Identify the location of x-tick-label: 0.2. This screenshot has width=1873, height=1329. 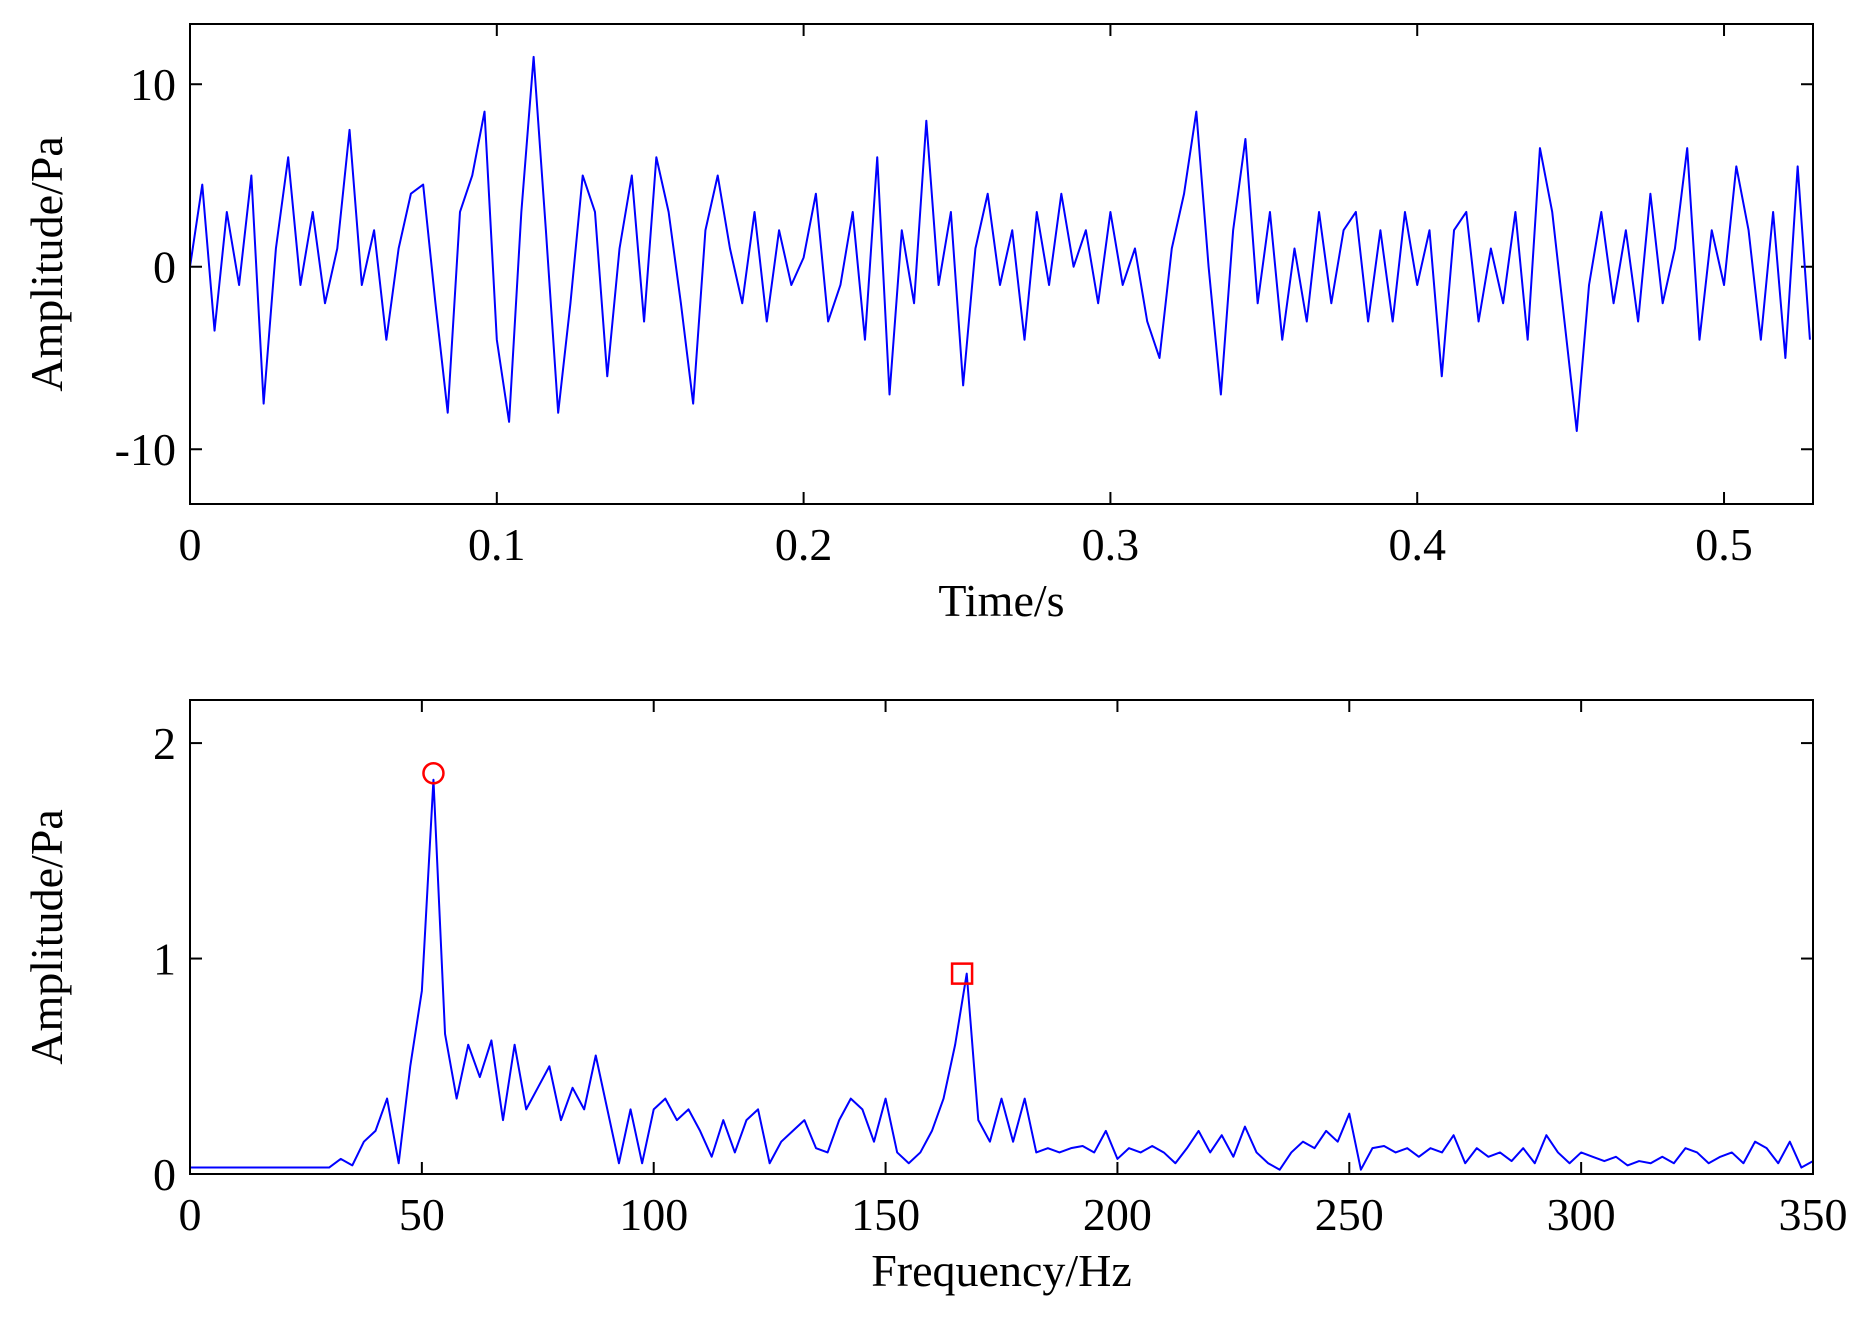
(804, 544).